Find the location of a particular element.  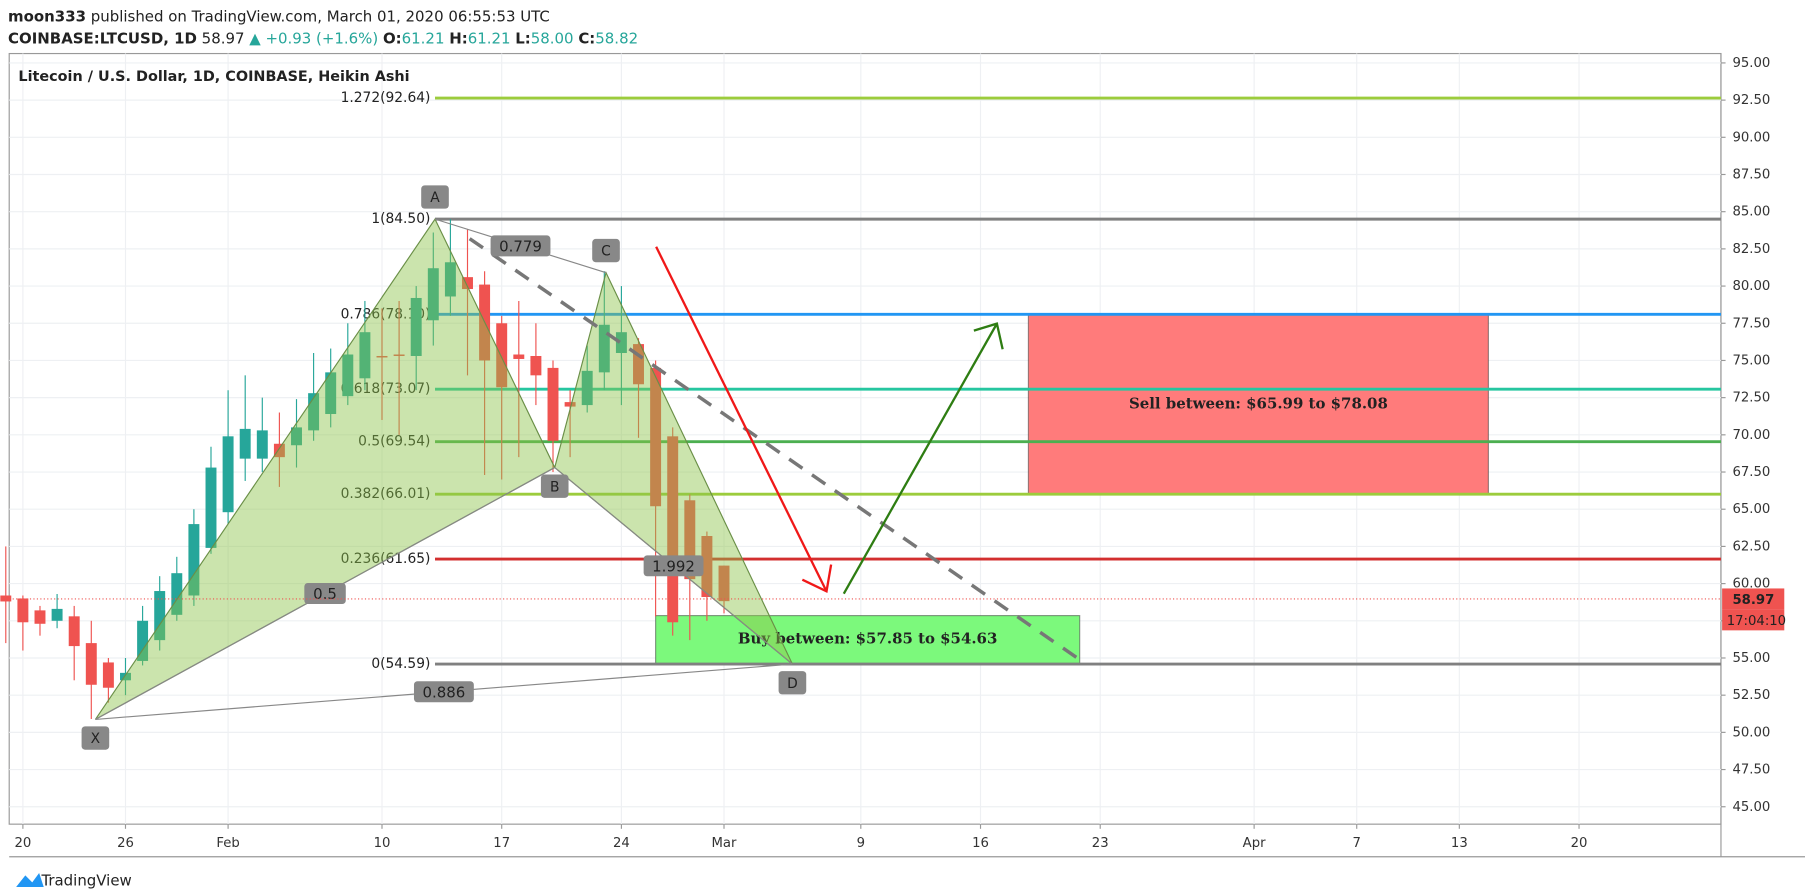

fib-label: 1(84.50) is located at coordinates (400, 219).